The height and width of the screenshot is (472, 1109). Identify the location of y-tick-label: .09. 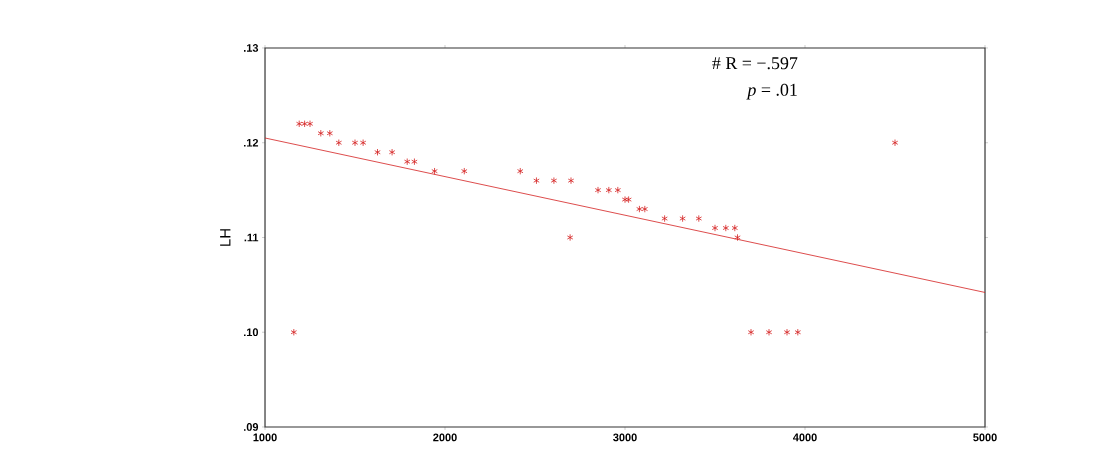
(251, 427).